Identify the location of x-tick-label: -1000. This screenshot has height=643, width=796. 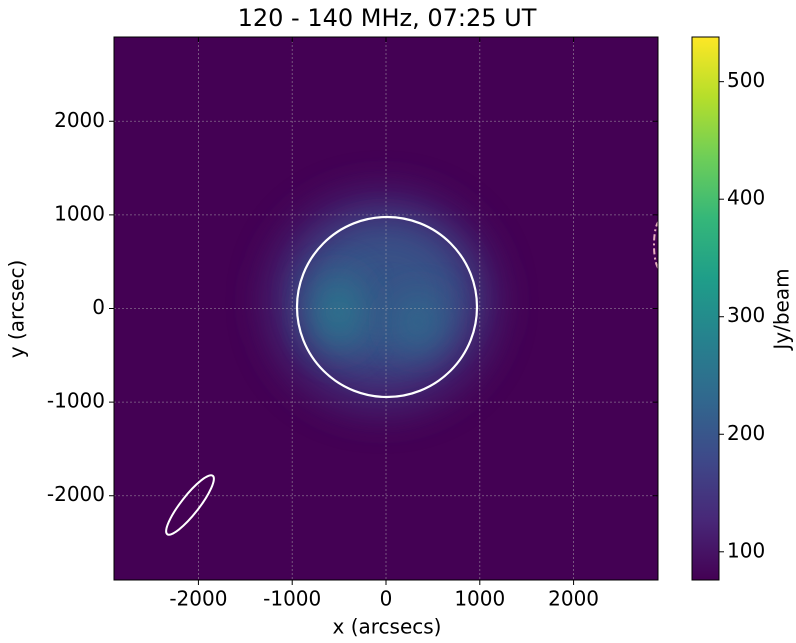
(292, 599).